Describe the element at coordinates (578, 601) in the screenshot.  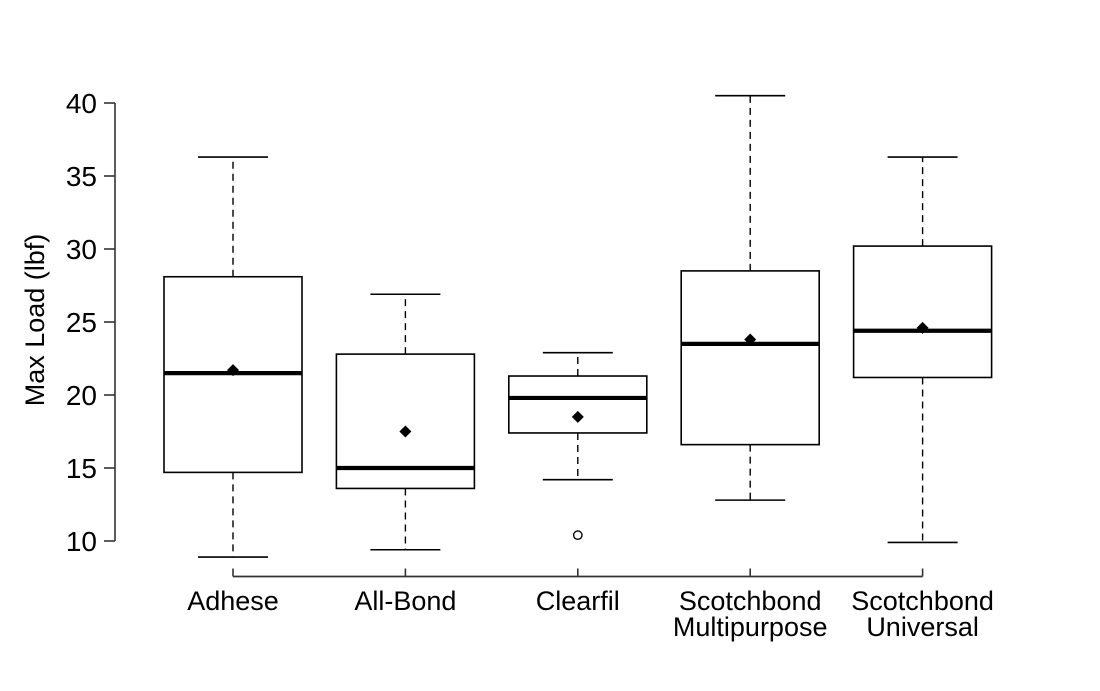
I see `x-category-label: Clearfil` at that location.